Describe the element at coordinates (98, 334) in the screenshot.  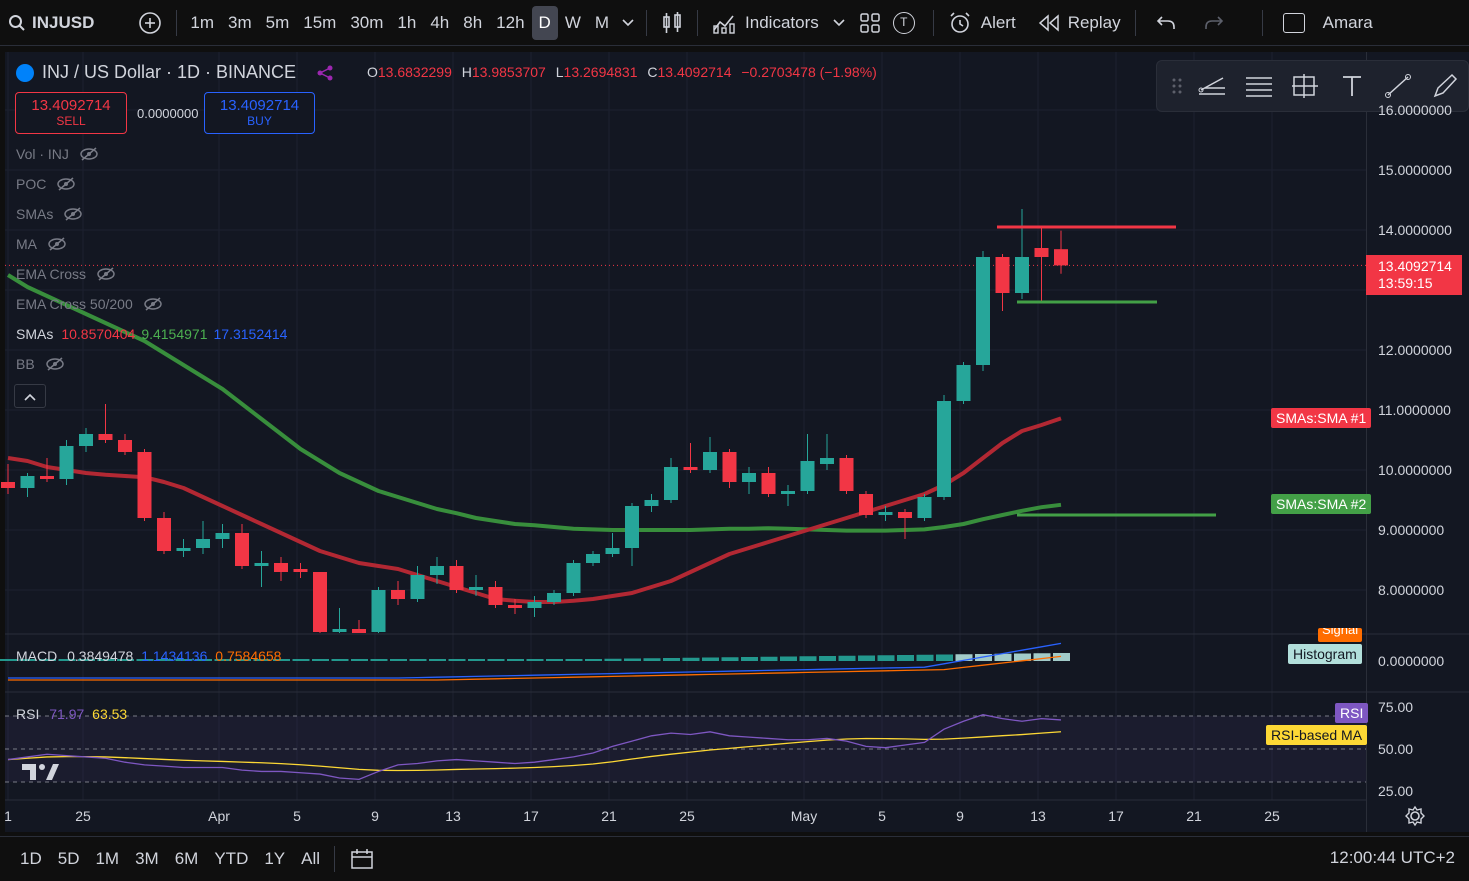
I see `sma1-value: 10.8570404` at that location.